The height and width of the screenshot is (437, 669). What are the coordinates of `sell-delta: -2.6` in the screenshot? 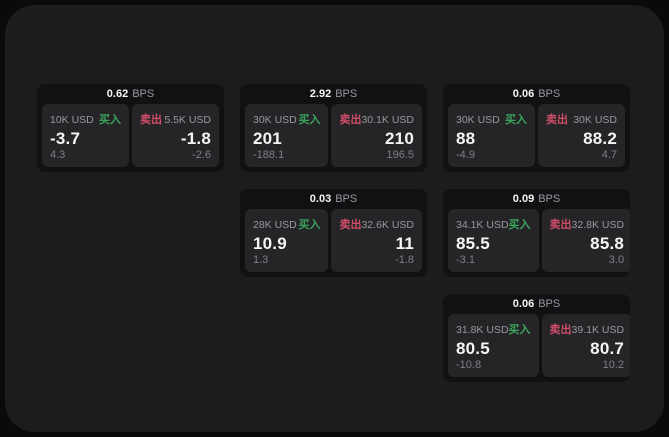 It's located at (201, 155).